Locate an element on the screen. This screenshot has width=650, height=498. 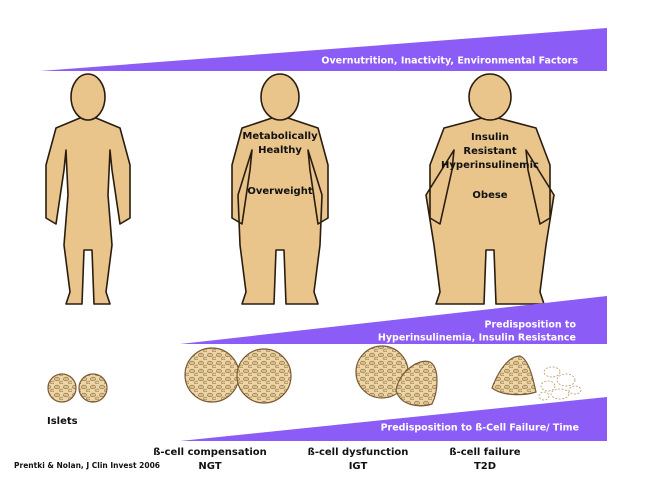
stage-code: T2D is located at coordinates (485, 466).